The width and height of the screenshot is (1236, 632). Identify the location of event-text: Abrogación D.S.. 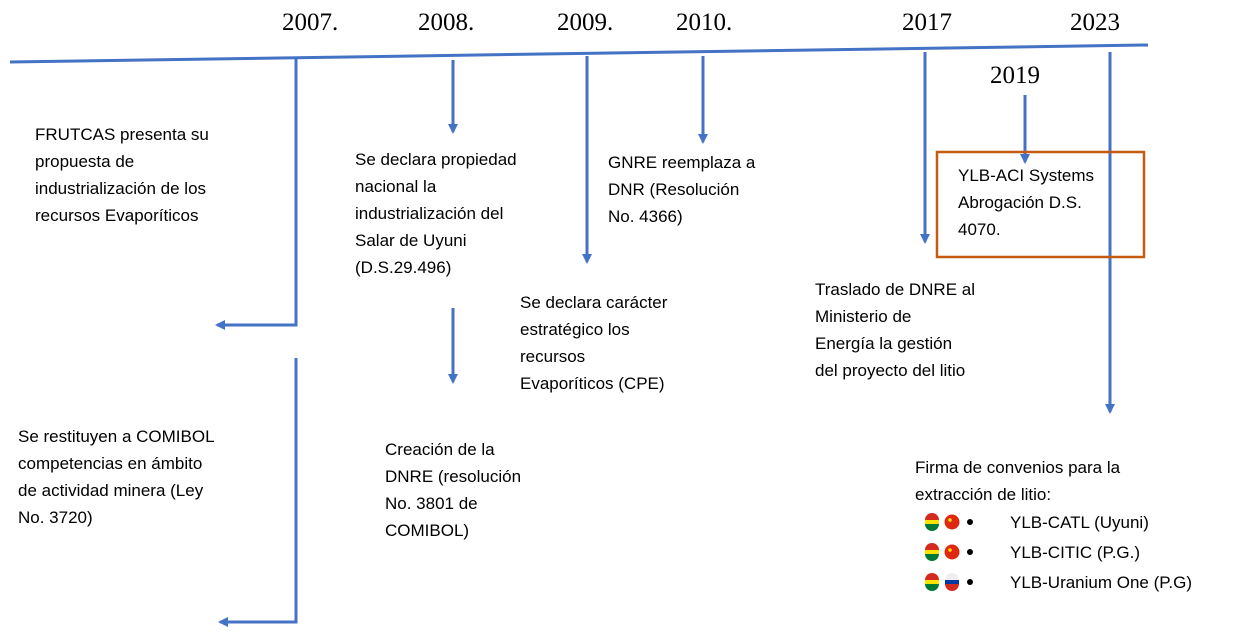
(1020, 202).